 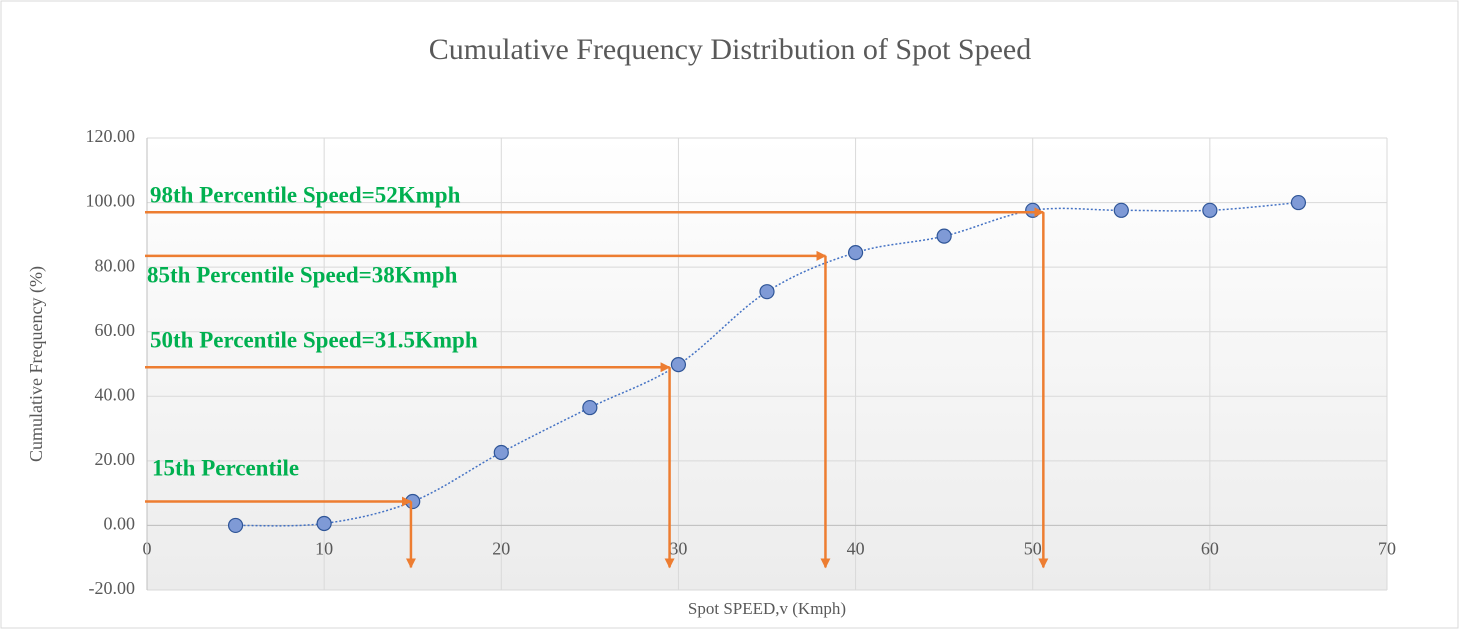 I want to click on y-tick-label: -20.00, so click(x=112, y=588).